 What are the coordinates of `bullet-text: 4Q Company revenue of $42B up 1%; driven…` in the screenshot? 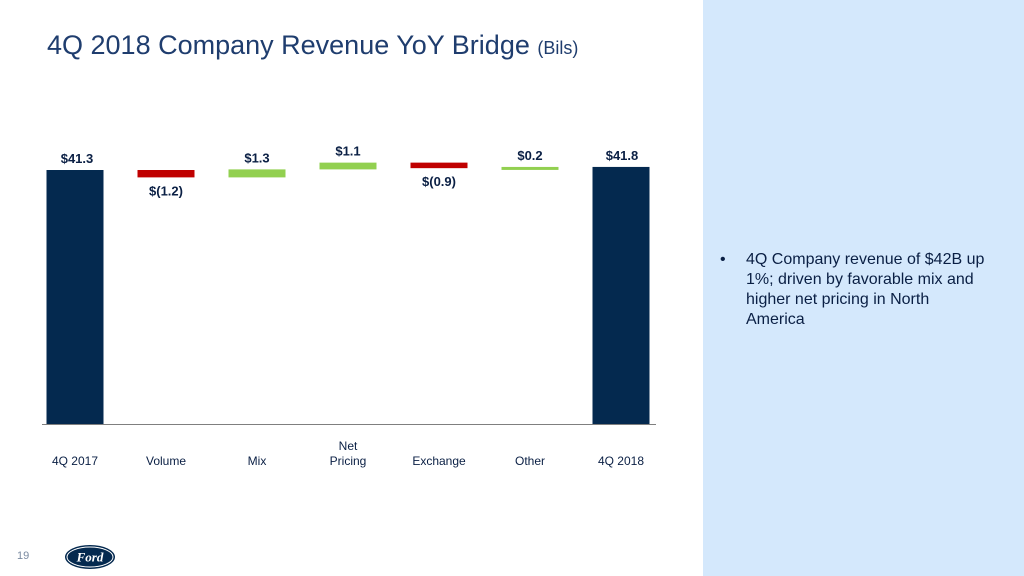 It's located at (865, 289).